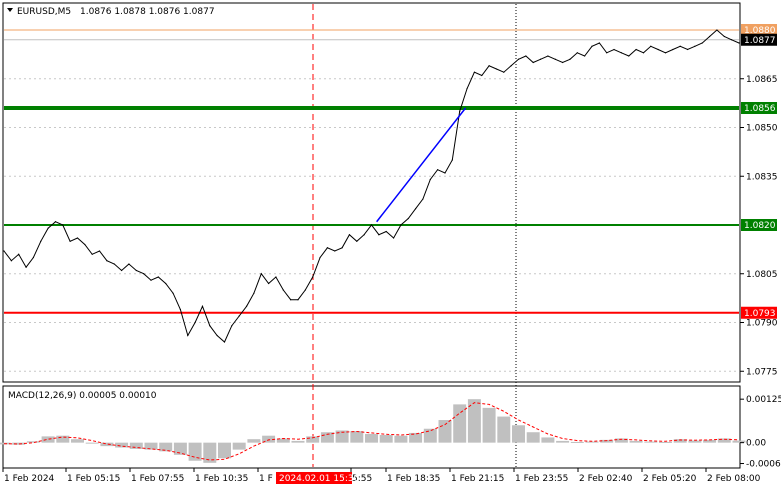  I want to click on trendline, so click(421, 165).